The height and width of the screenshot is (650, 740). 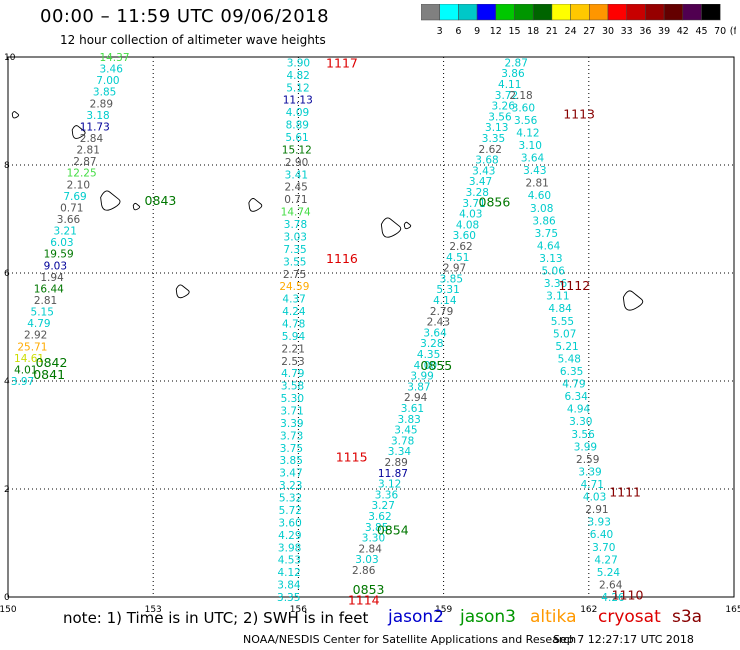 I want to click on wave-height-value: 4.60, so click(x=539, y=196).